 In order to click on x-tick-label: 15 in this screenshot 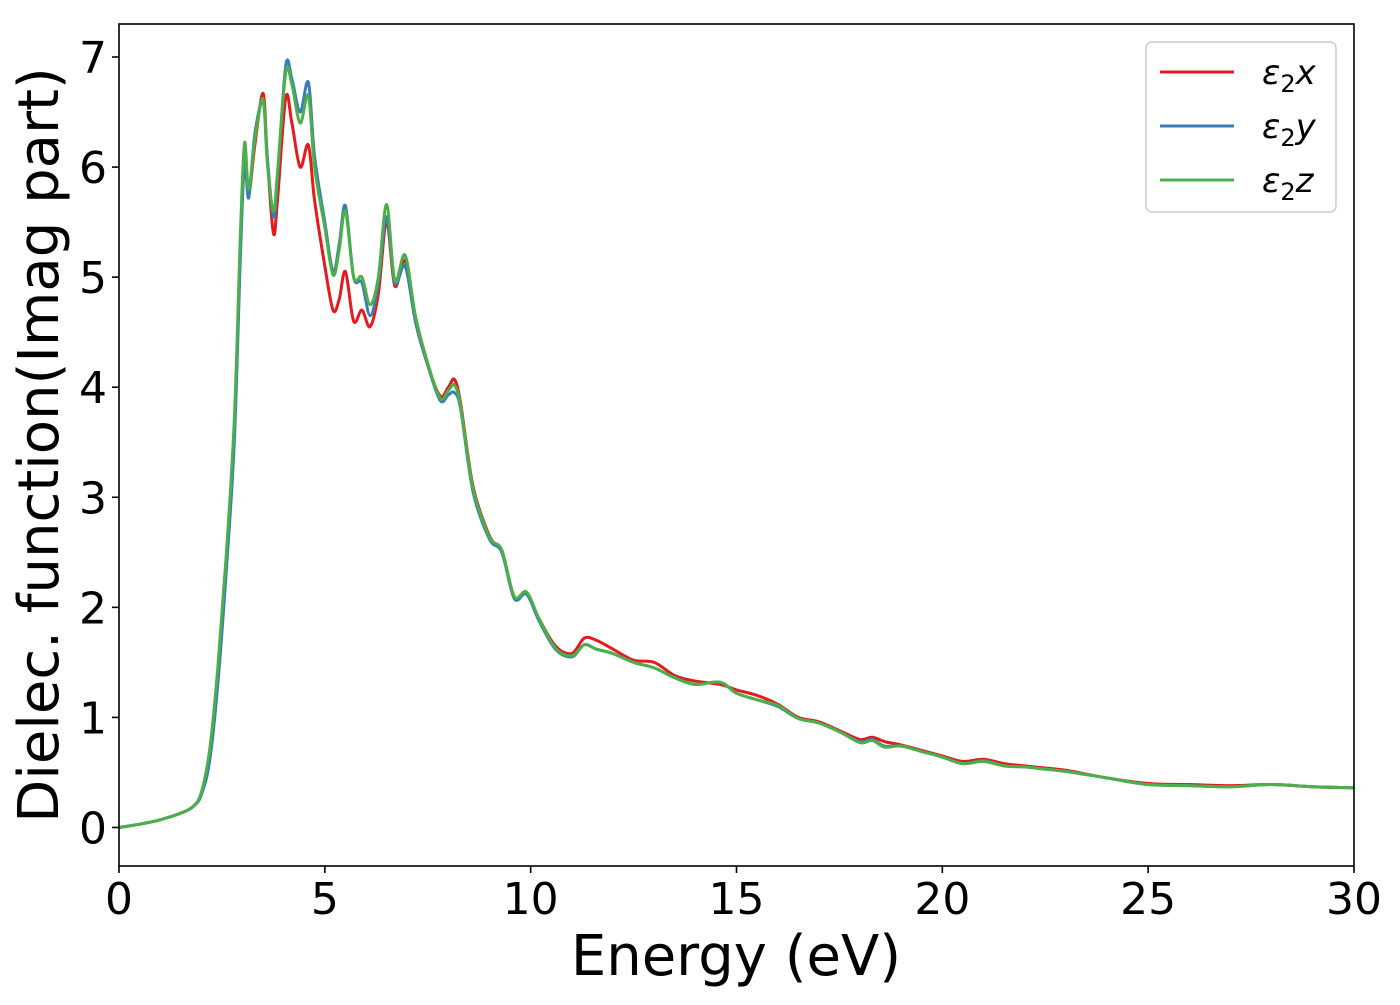, I will do `click(737, 899)`.